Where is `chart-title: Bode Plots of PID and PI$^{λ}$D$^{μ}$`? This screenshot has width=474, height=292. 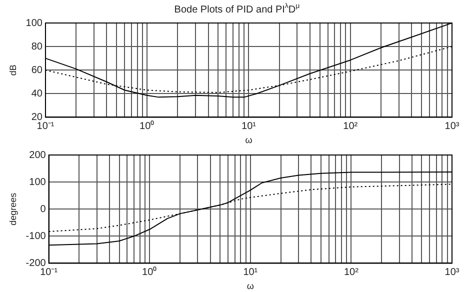 chart-title: Bode Plots of PID and PI$^{λ}$D$^{μ}$ is located at coordinates (237, 9).